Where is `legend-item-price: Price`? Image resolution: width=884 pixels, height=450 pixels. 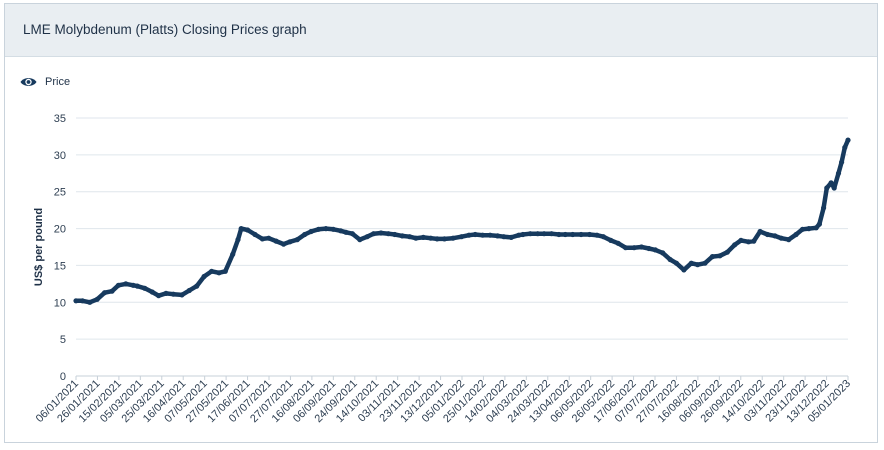 legend-item-price: Price is located at coordinates (45, 82).